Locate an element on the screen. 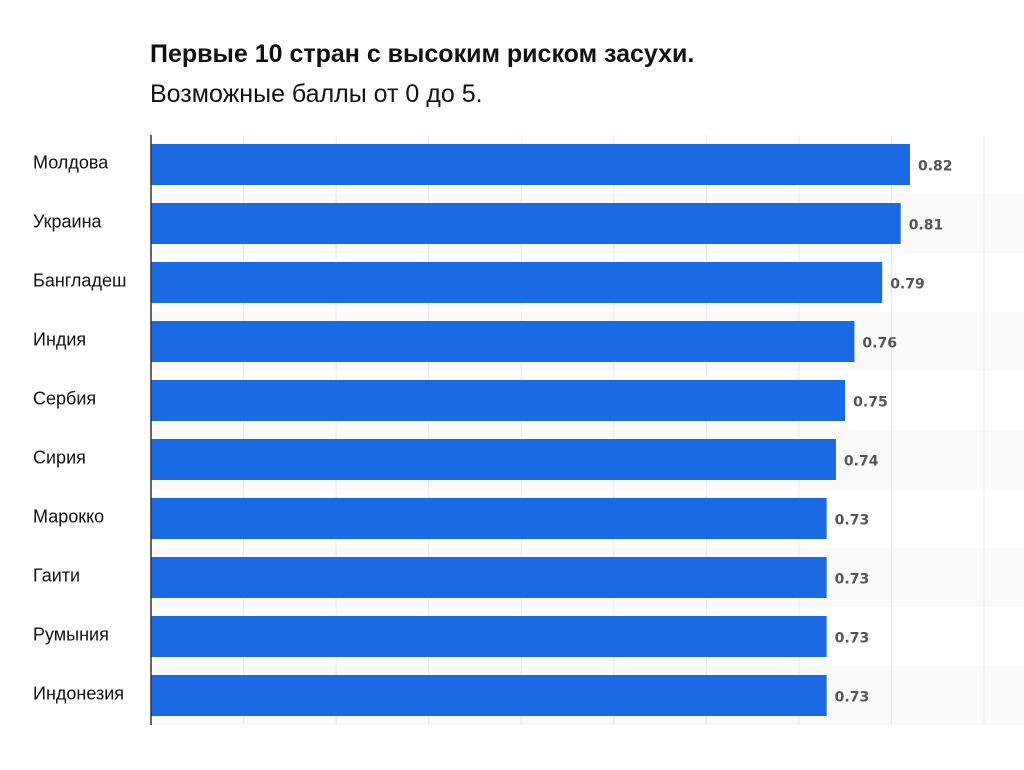 Image resolution: width=1024 pixels, height=770 pixels. category-label: Индия is located at coordinates (59, 340).